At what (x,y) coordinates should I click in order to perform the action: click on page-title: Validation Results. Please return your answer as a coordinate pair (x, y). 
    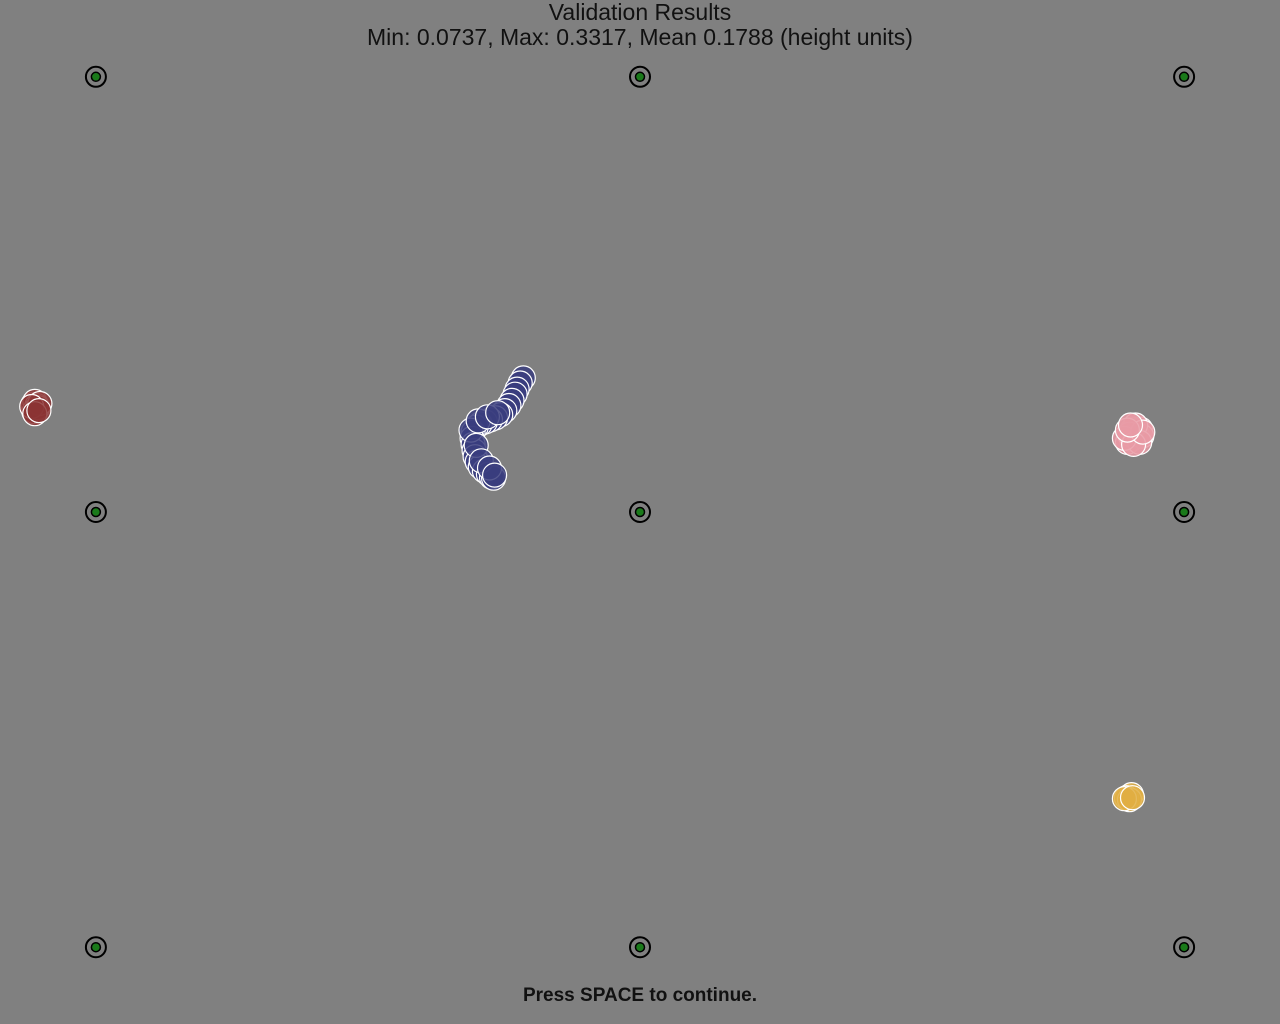
    Looking at the image, I should click on (640, 12).